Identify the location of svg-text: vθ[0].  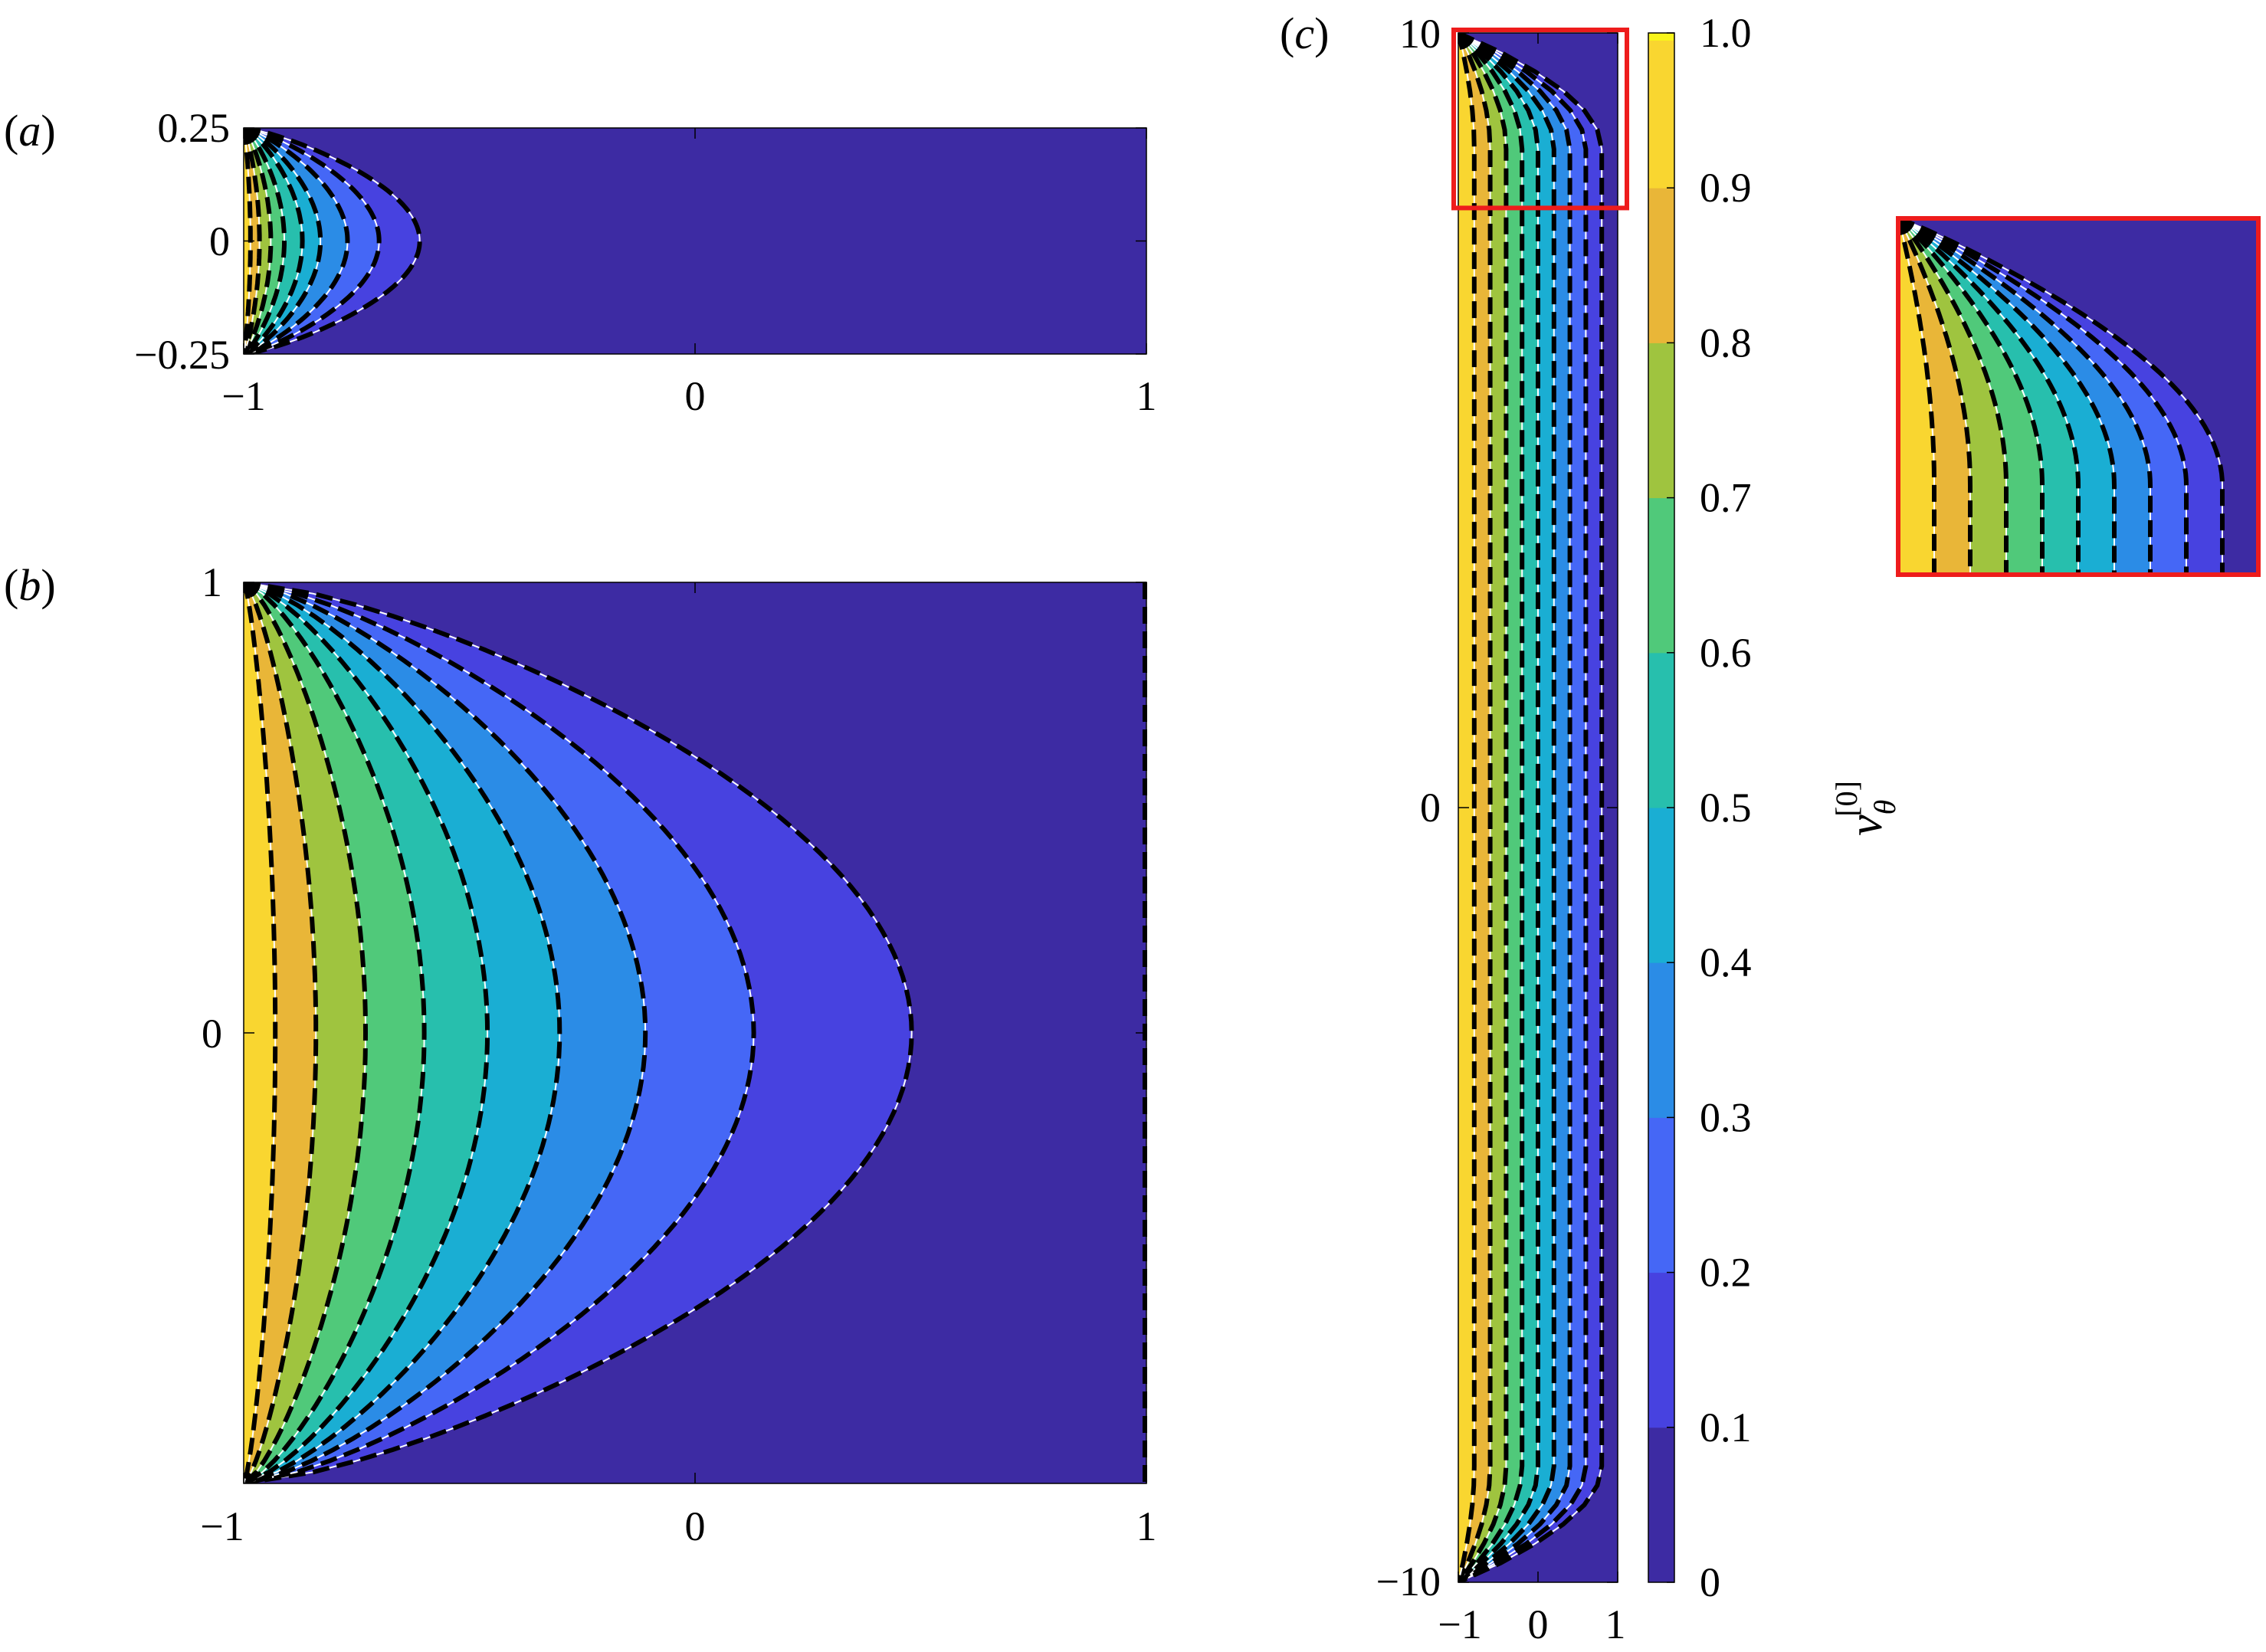
(1866, 808).